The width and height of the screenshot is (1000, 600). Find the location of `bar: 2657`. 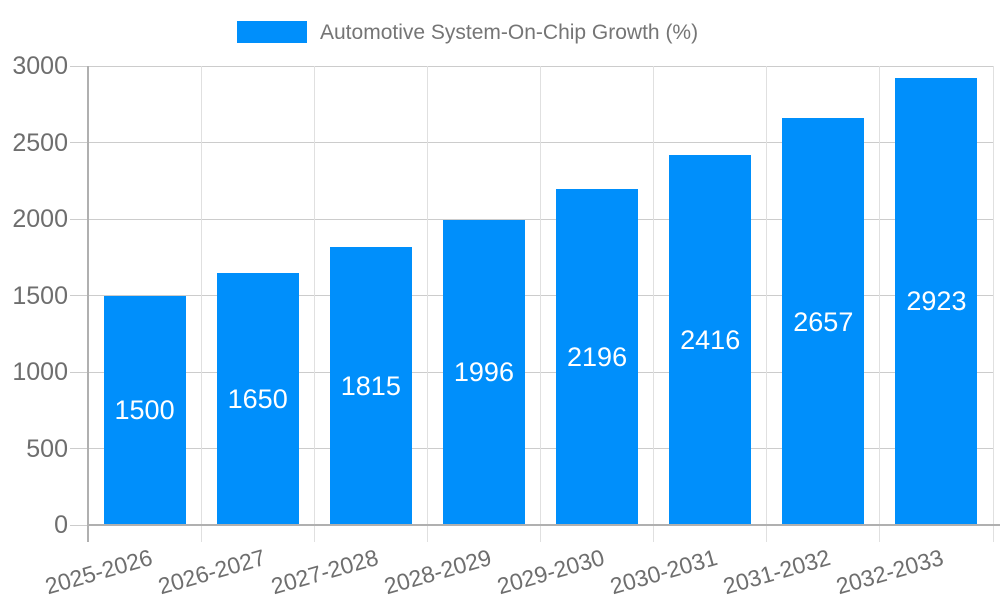

bar: 2657 is located at coordinates (823, 321).